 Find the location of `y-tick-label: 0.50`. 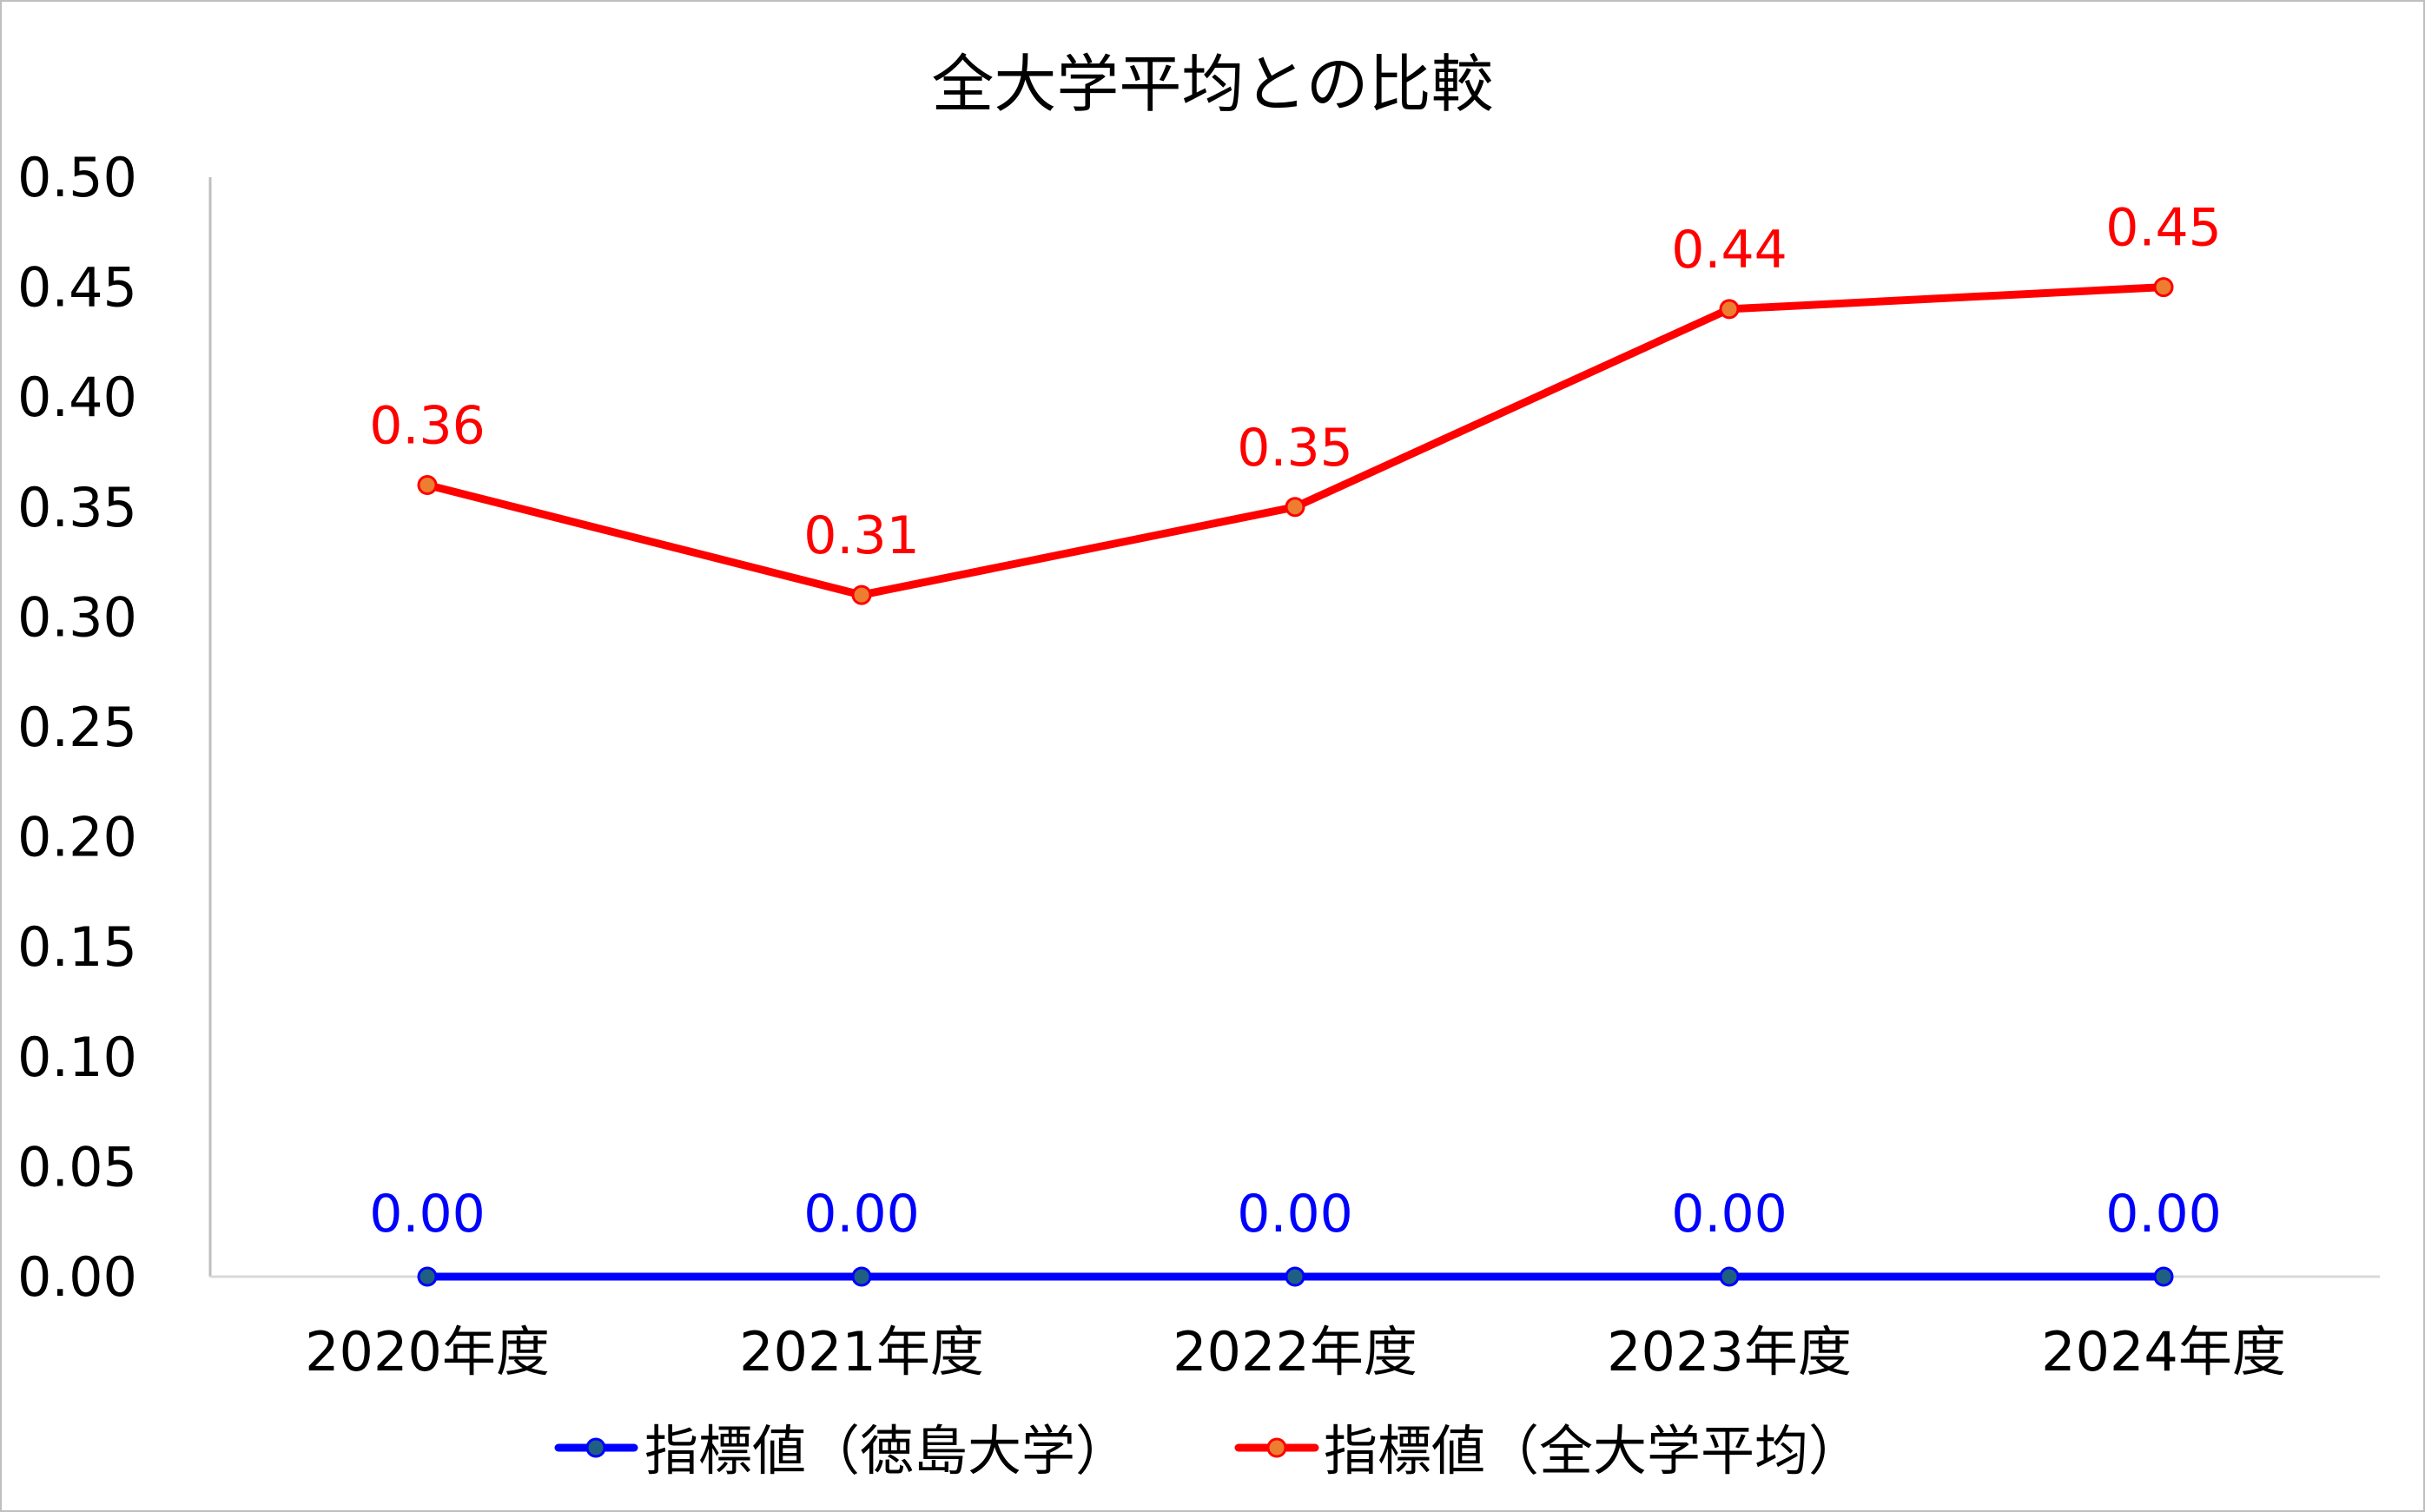

y-tick-label: 0.50 is located at coordinates (77, 178).